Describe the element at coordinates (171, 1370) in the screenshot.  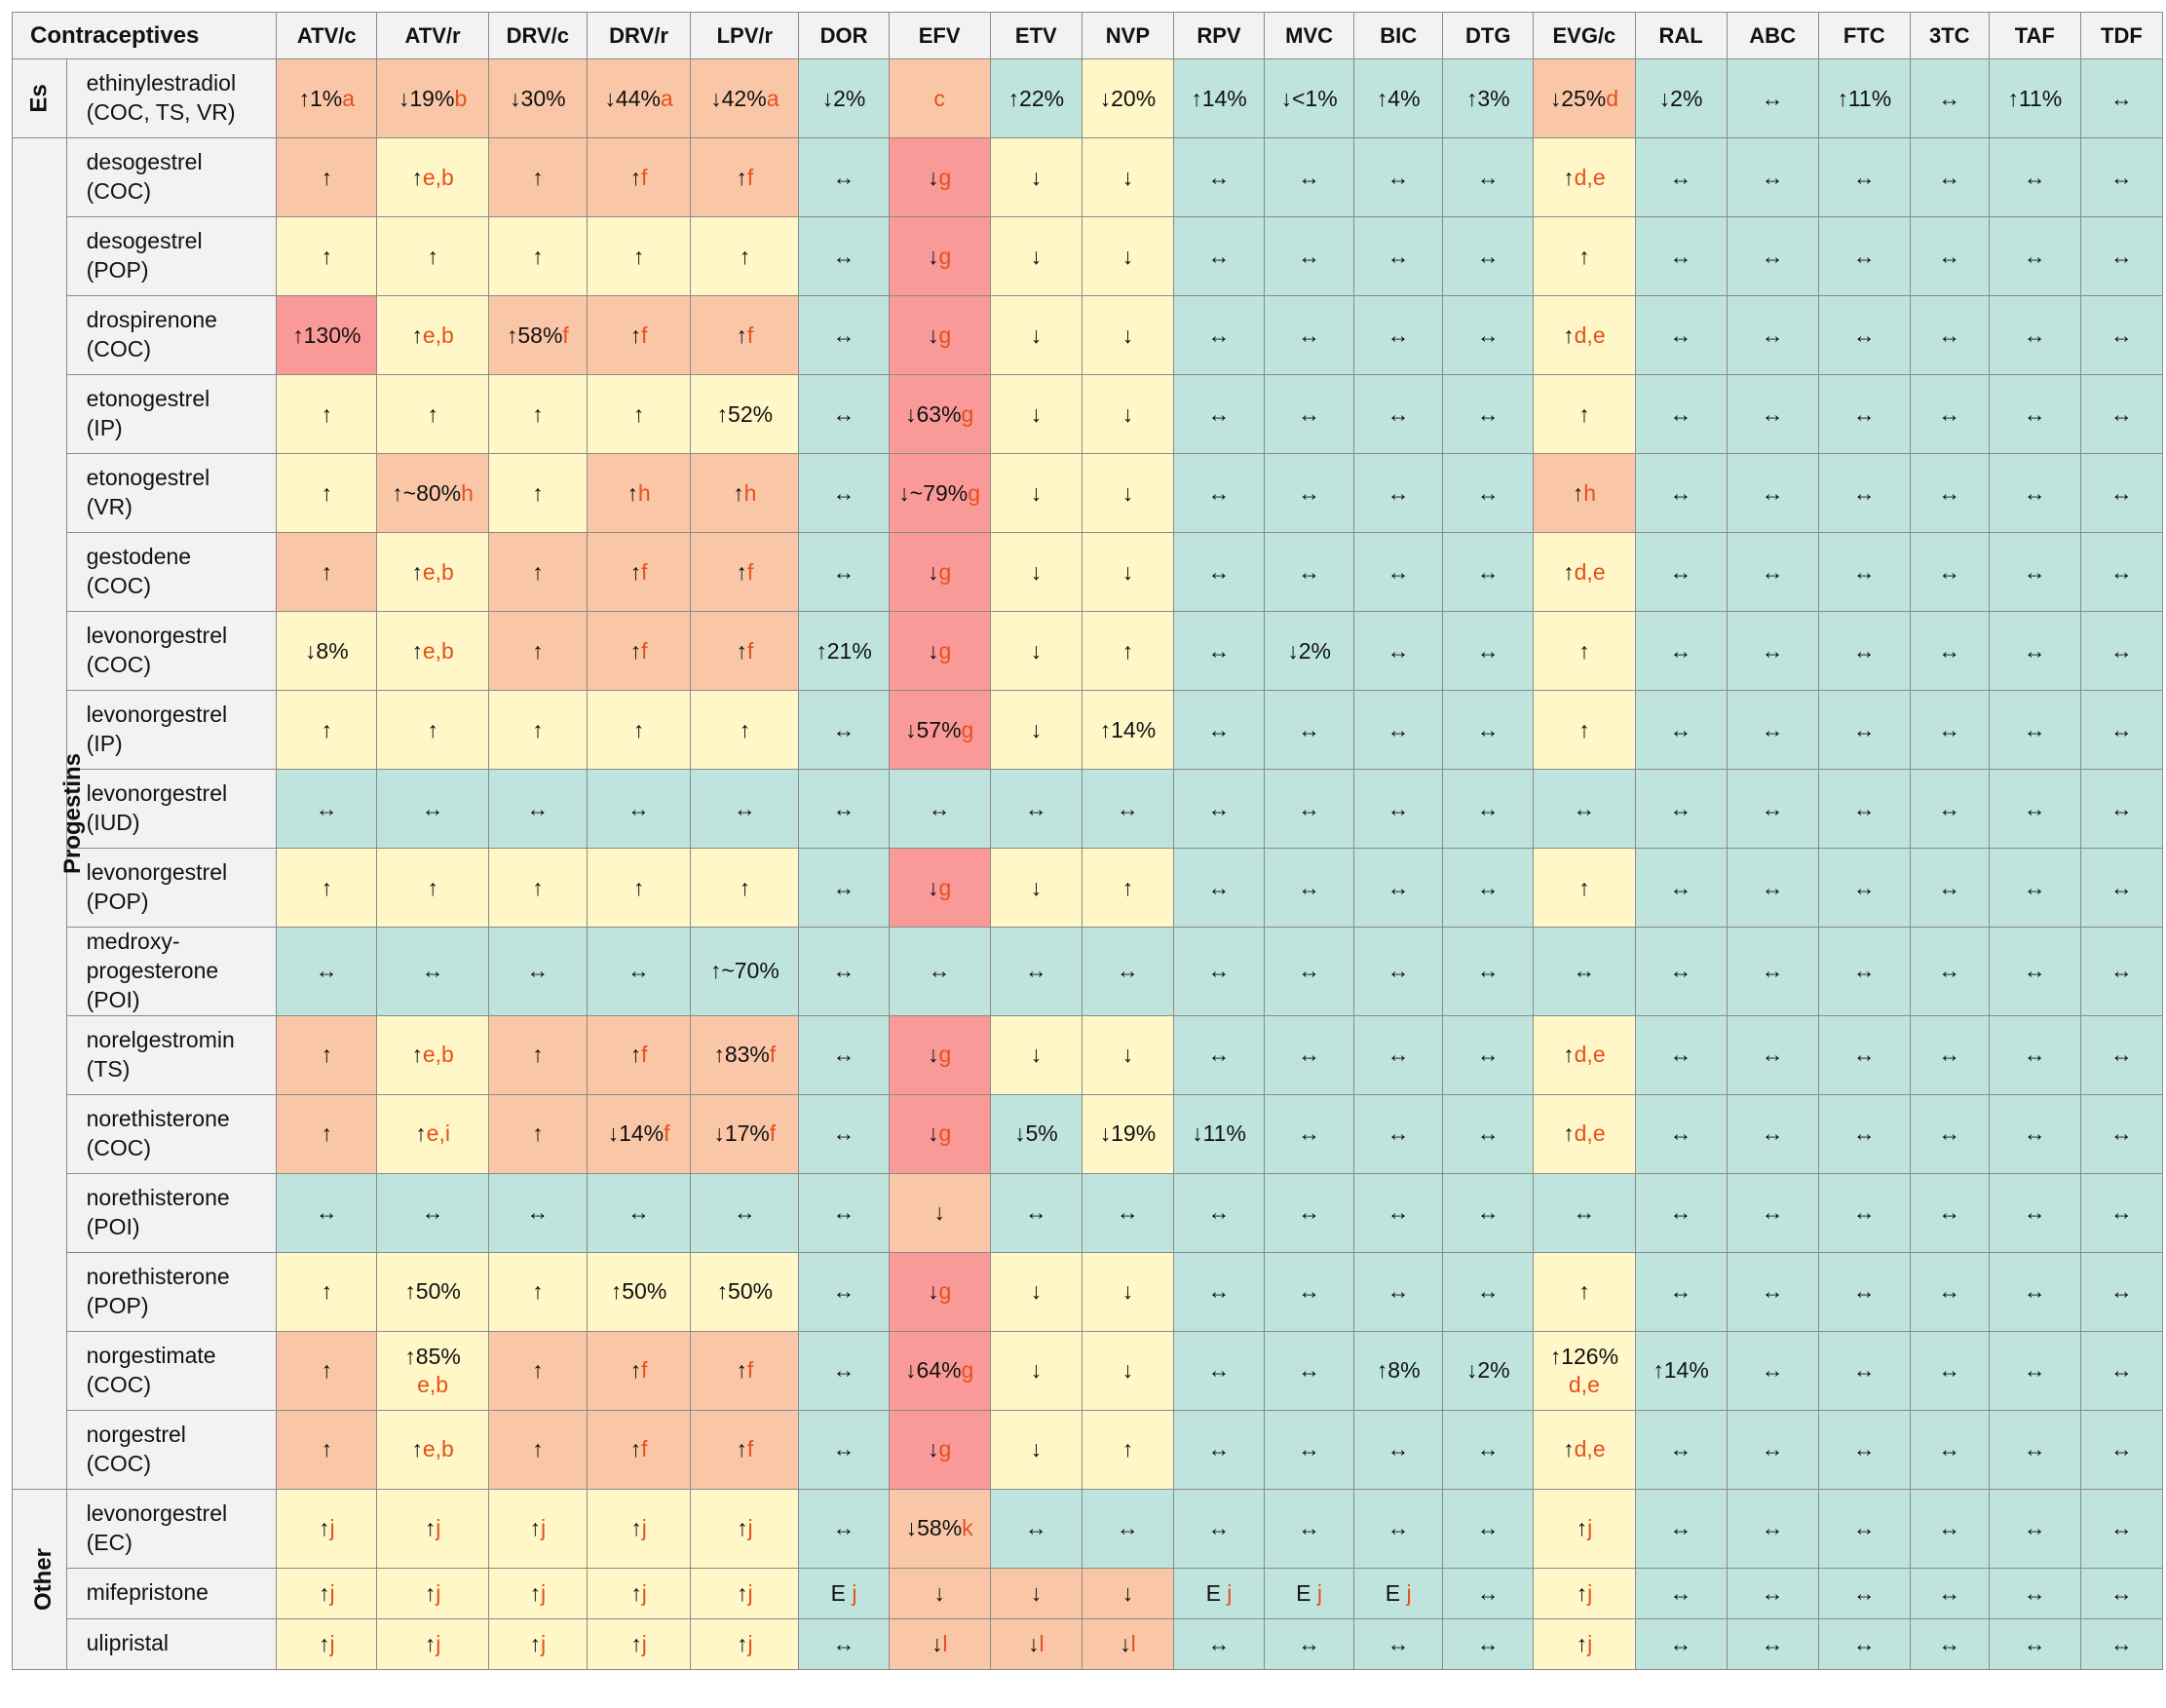
I see `drug-name-cell: norgestimate (COC)` at that location.